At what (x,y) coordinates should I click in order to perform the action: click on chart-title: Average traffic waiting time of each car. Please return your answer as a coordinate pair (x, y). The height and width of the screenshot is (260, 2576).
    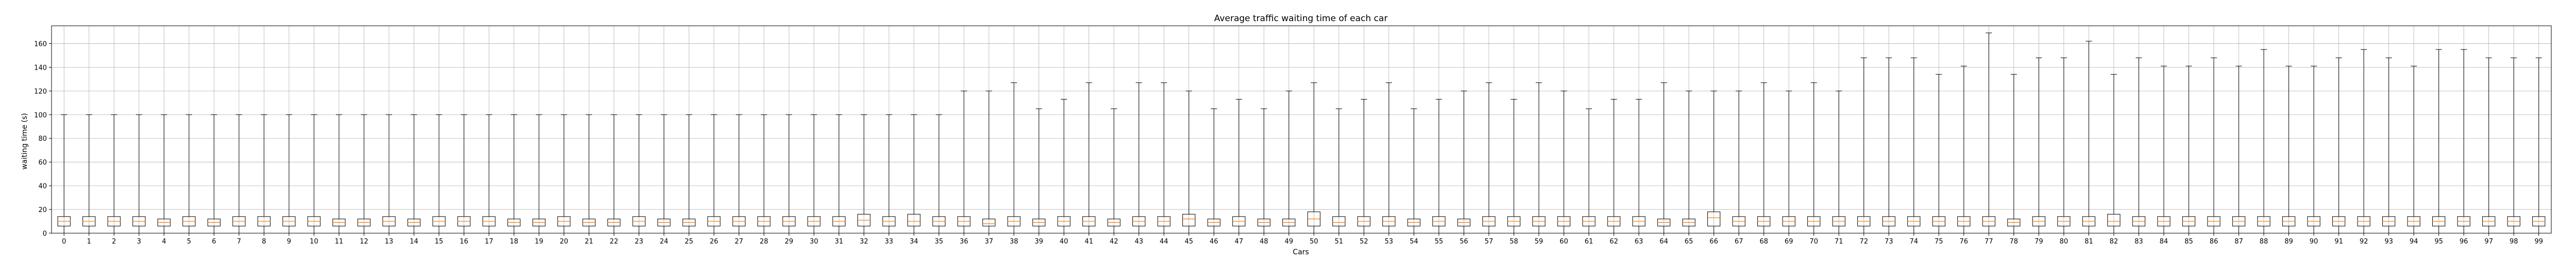
    Looking at the image, I should click on (1301, 18).